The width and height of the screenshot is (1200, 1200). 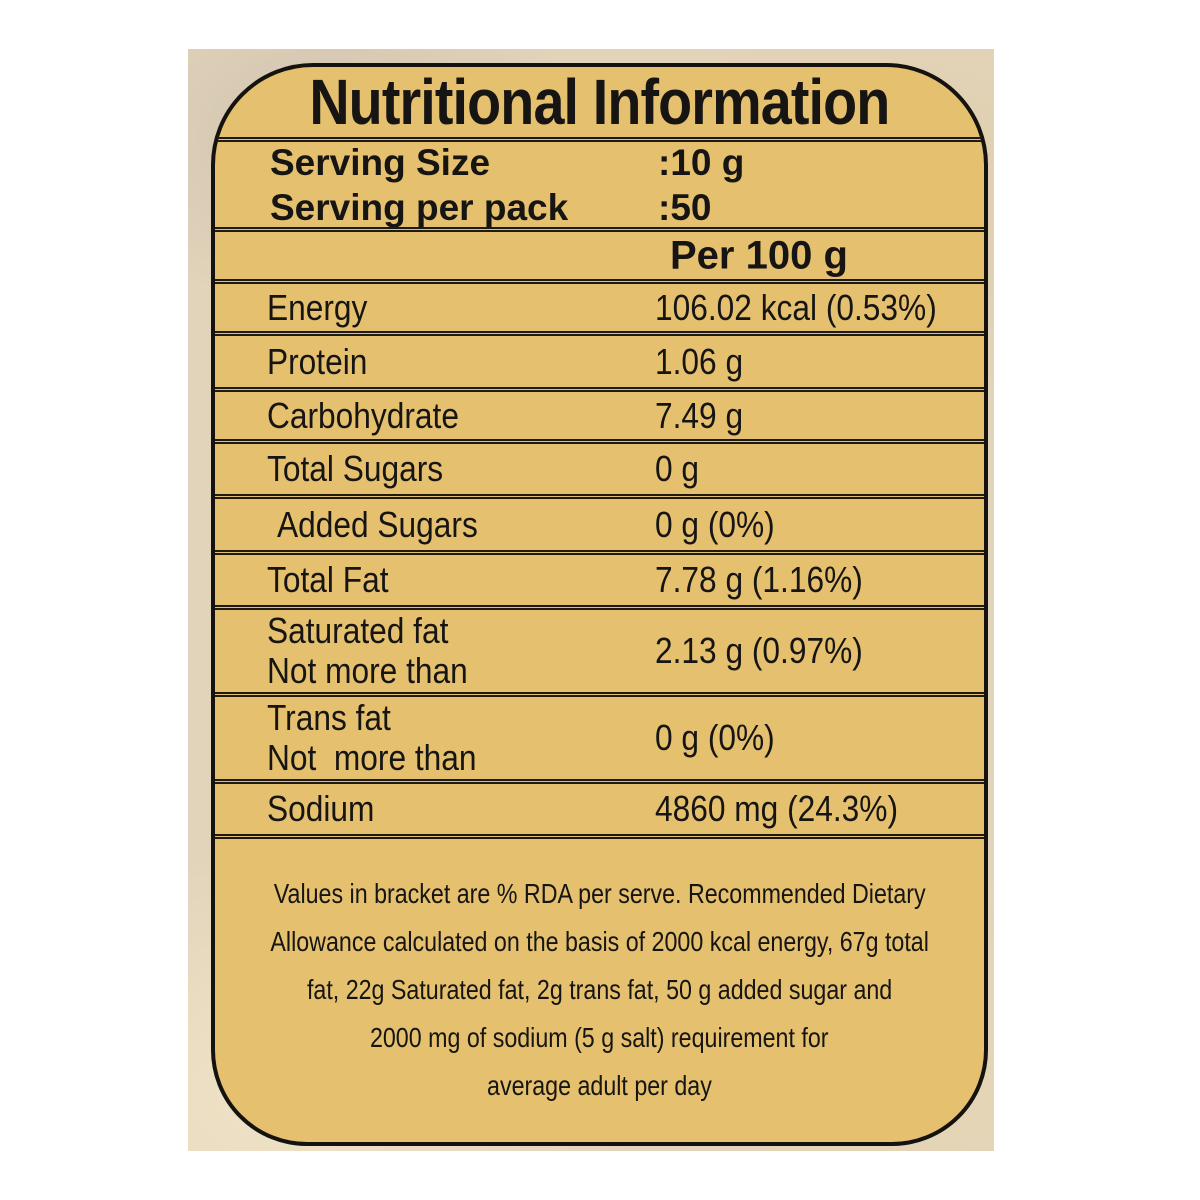 What do you see at coordinates (355, 468) in the screenshot?
I see `nutrient-label: Total Sugars` at bounding box center [355, 468].